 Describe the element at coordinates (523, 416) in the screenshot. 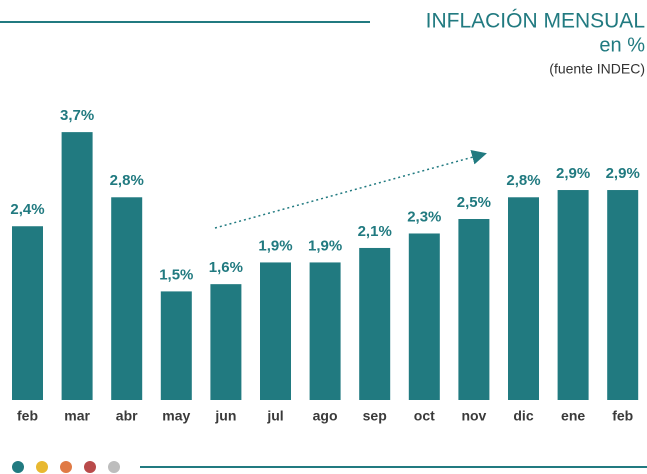

I see `x-tick-label: dic` at that location.